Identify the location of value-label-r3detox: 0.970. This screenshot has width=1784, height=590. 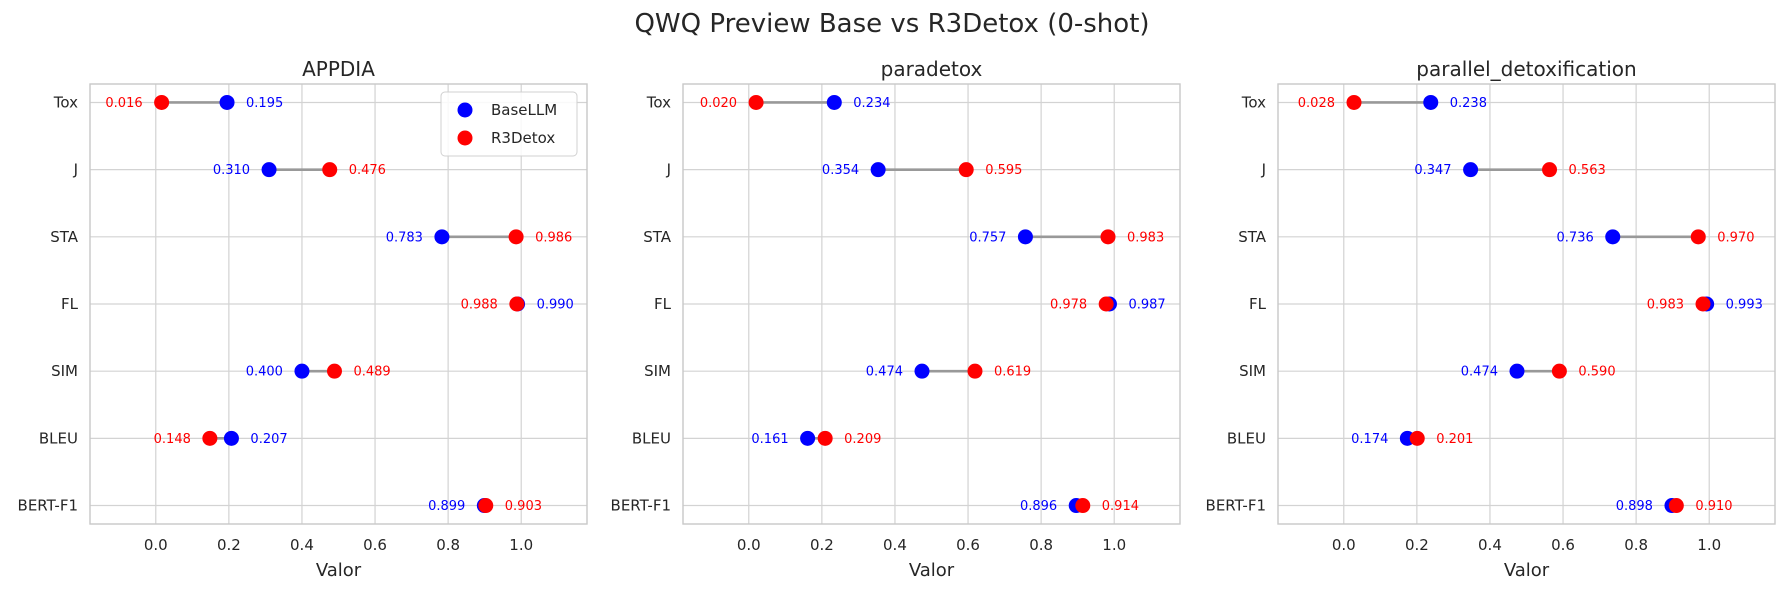
(1735, 237).